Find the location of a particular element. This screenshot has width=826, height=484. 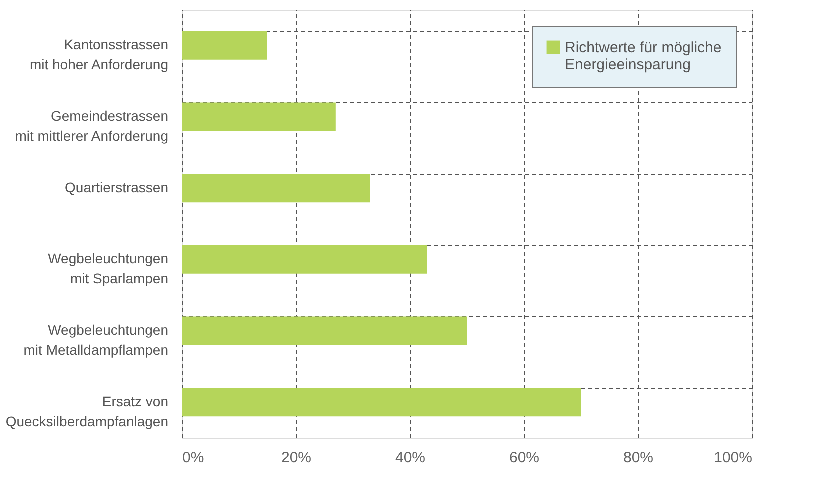

x-tick-label: 80% is located at coordinates (638, 458).